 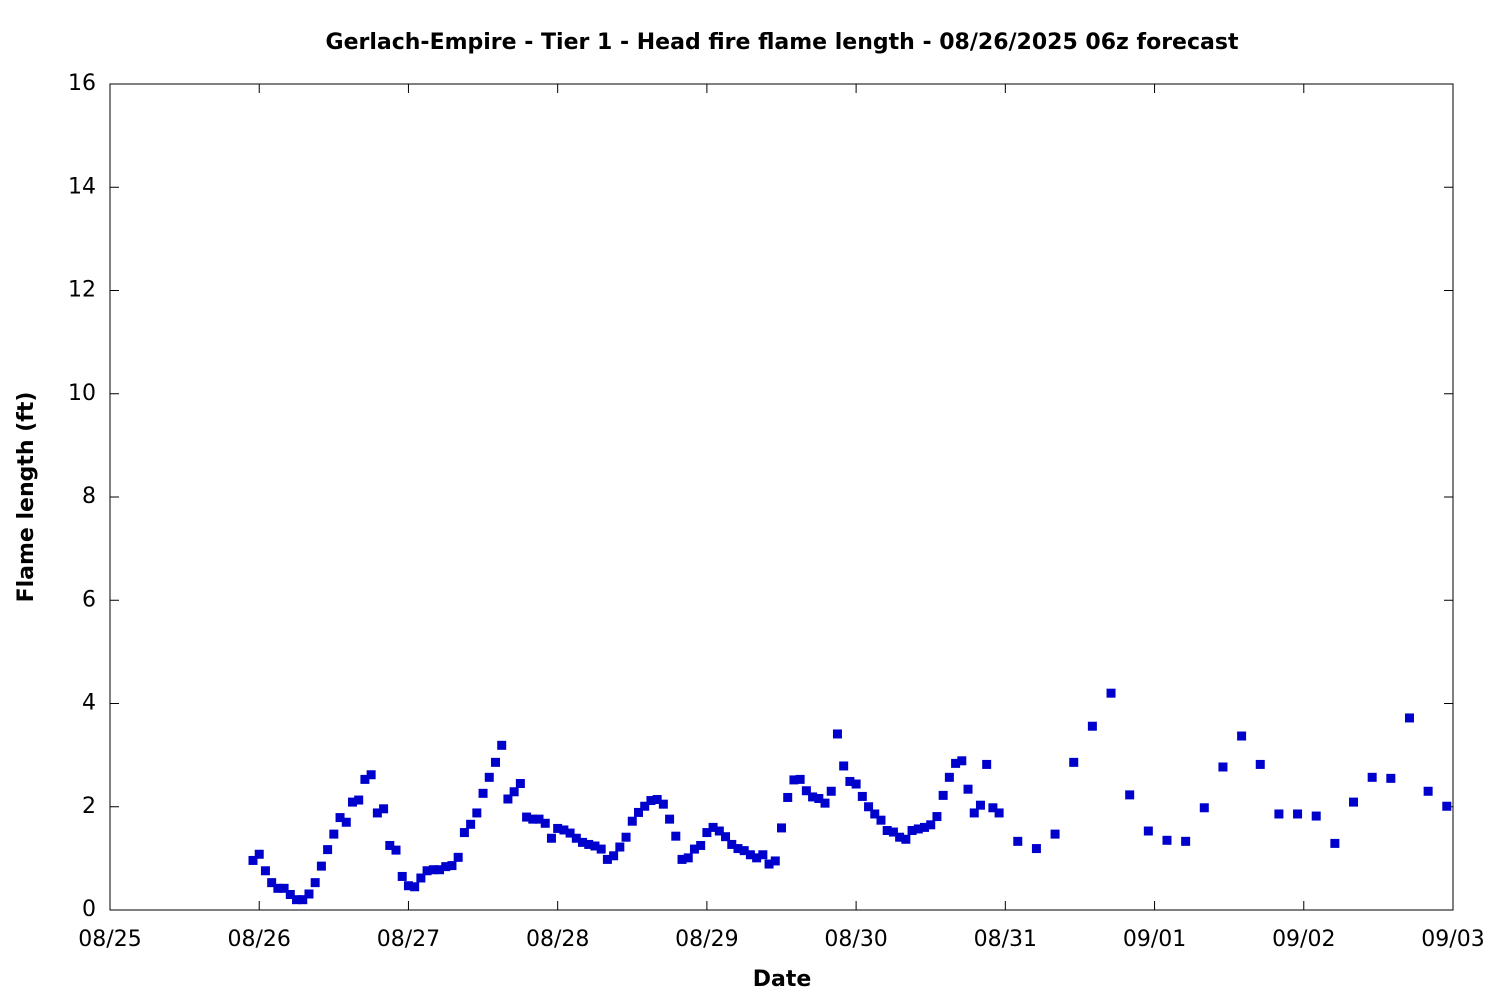 What do you see at coordinates (89, 909) in the screenshot?
I see `y-tick-label: 0` at bounding box center [89, 909].